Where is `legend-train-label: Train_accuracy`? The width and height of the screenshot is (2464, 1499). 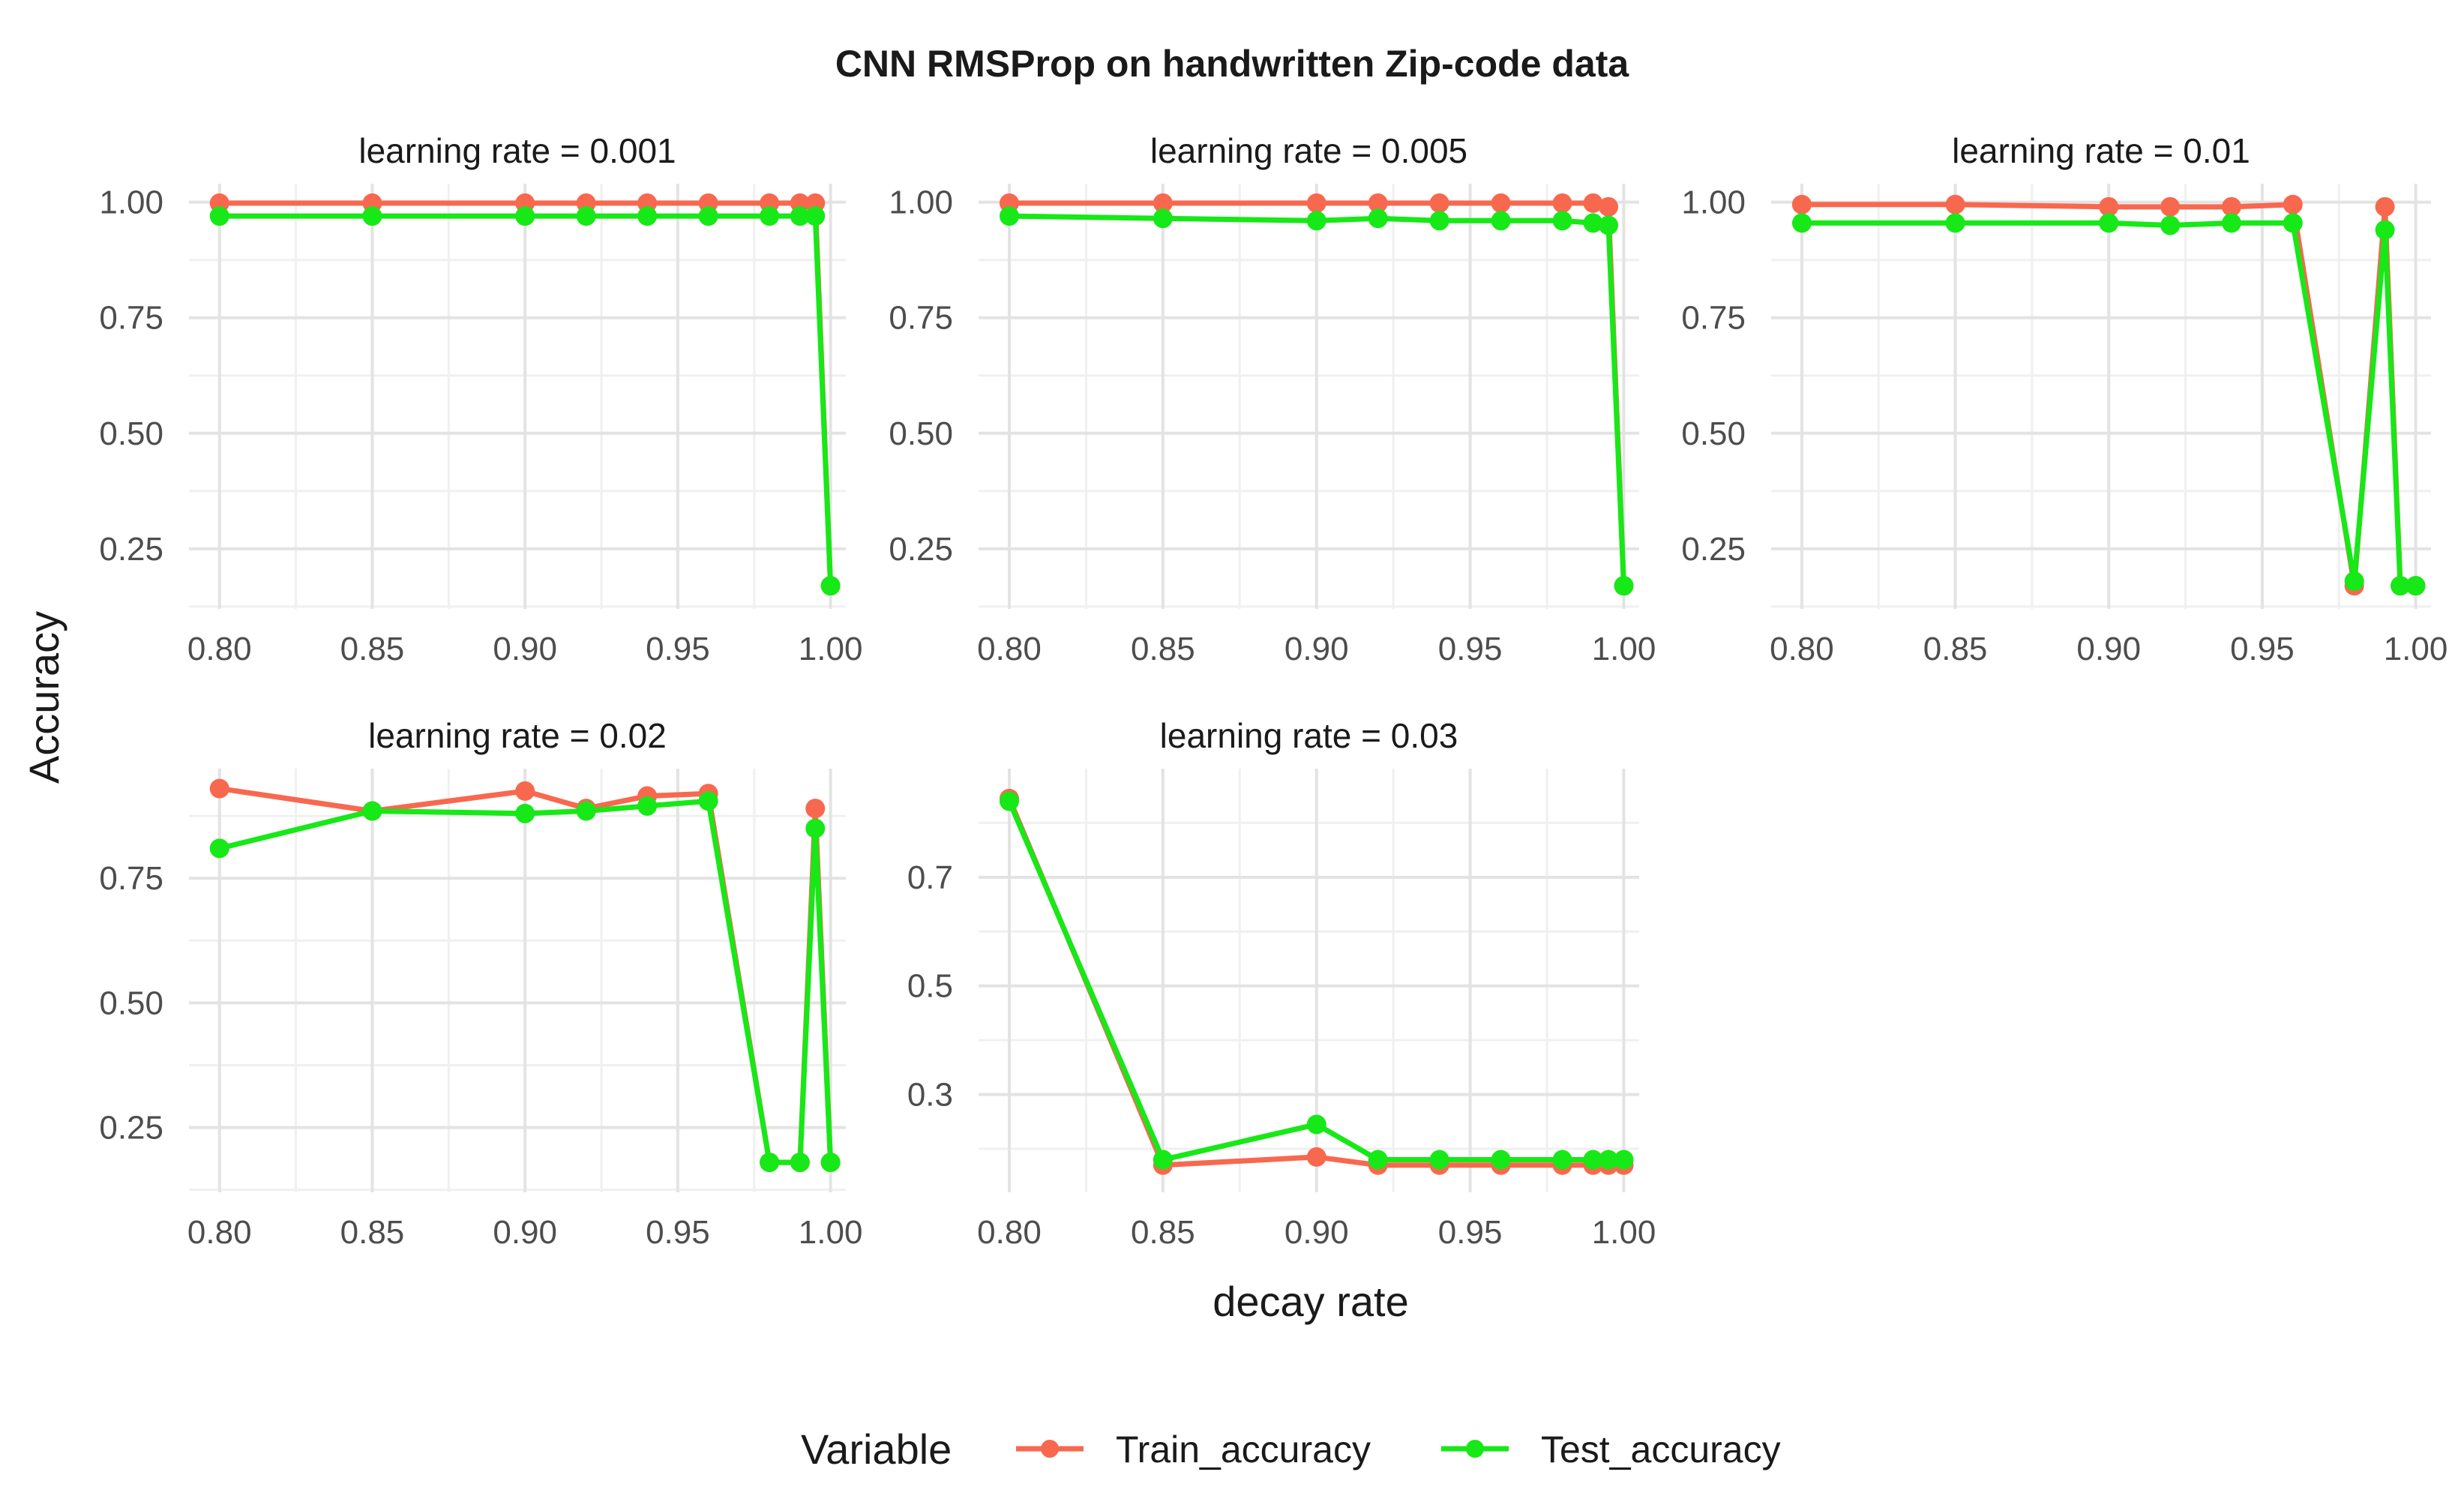
legend-train-label: Train_accuracy is located at coordinates (1243, 1450).